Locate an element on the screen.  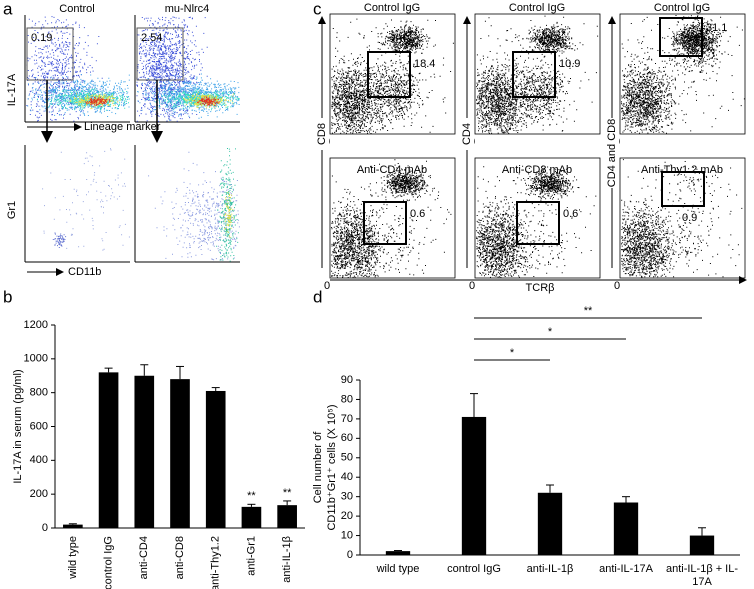
gate-value: 18.4 is located at coordinates (424, 64).